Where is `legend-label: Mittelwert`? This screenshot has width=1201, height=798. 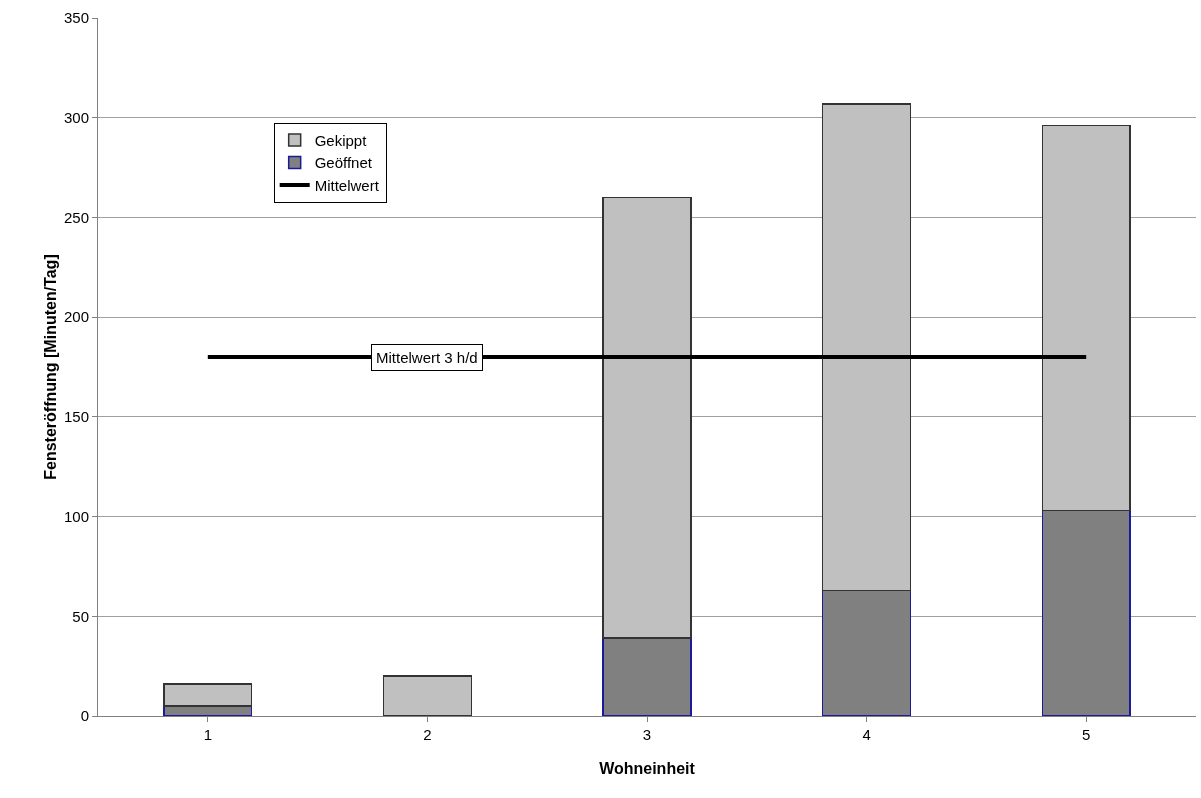
legend-label: Mittelwert is located at coordinates (347, 185).